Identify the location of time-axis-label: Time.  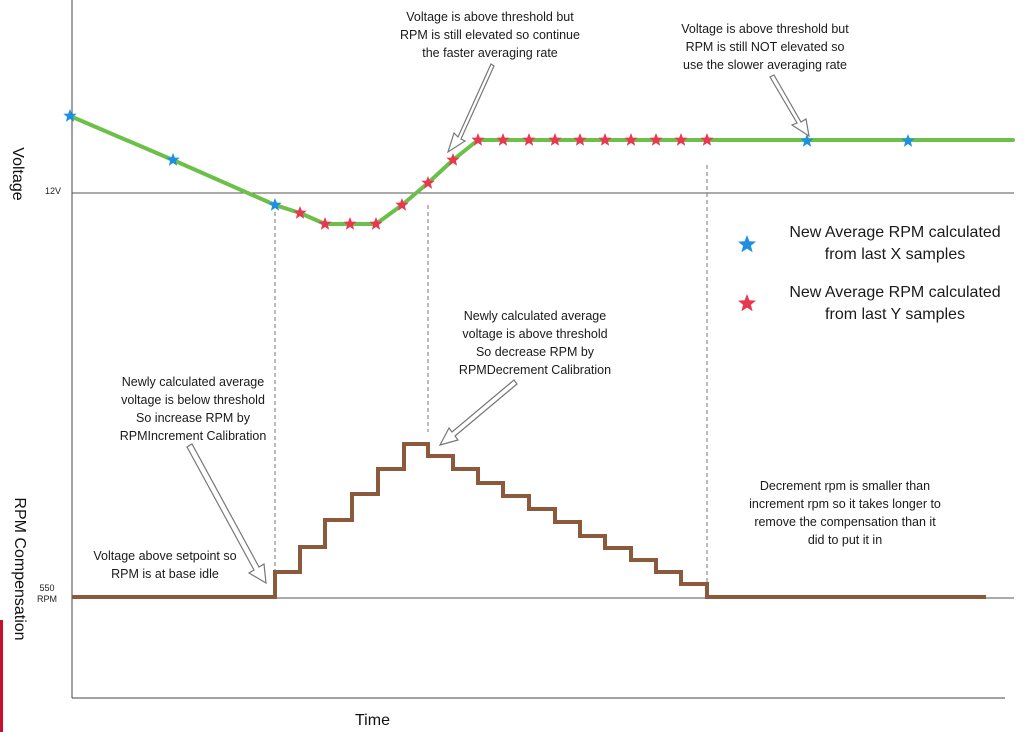
(372, 720).